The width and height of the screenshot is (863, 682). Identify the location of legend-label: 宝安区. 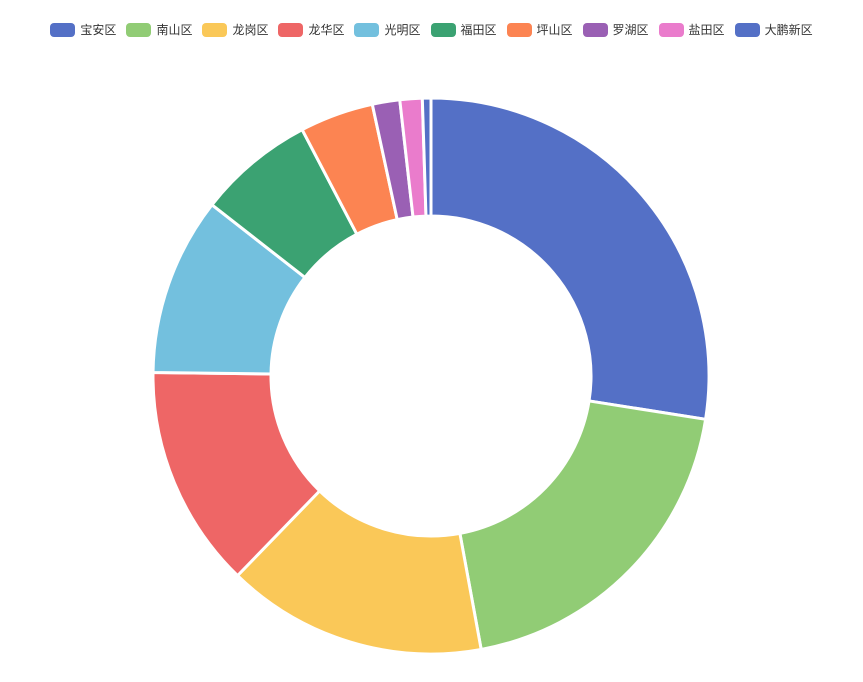
(98, 30).